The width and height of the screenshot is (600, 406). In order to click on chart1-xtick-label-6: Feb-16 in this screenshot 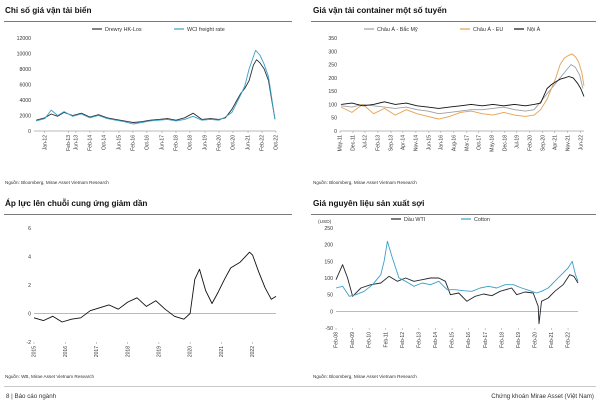, I will do `click(134, 143)`.